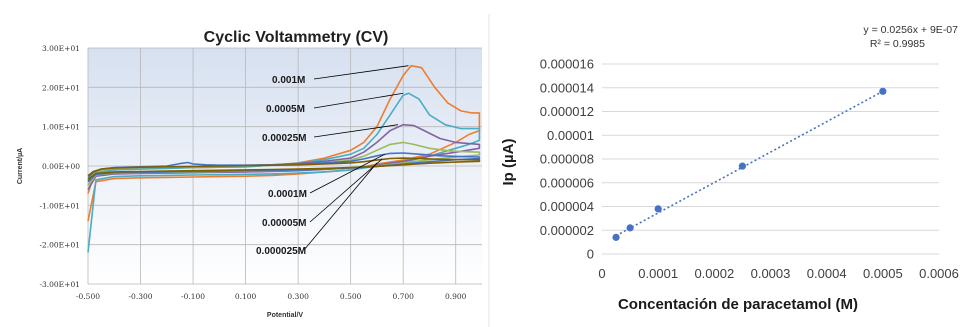  I want to click on cv-y-tick-3: 0.00E+00, so click(61, 166).